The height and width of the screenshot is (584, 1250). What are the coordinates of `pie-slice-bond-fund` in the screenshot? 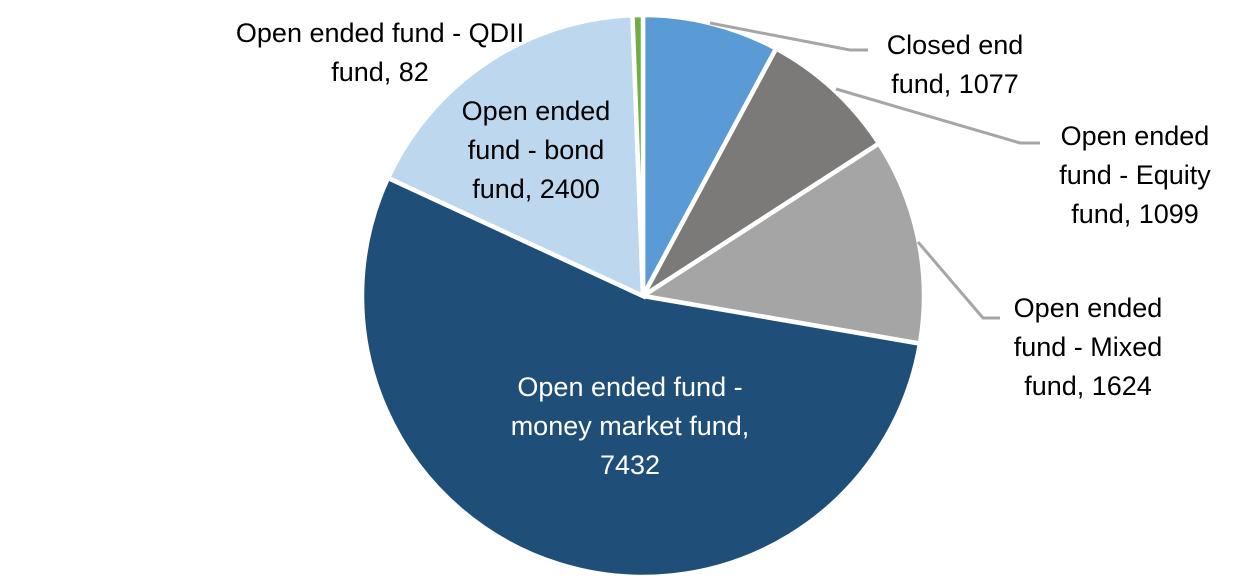 It's located at (515, 156).